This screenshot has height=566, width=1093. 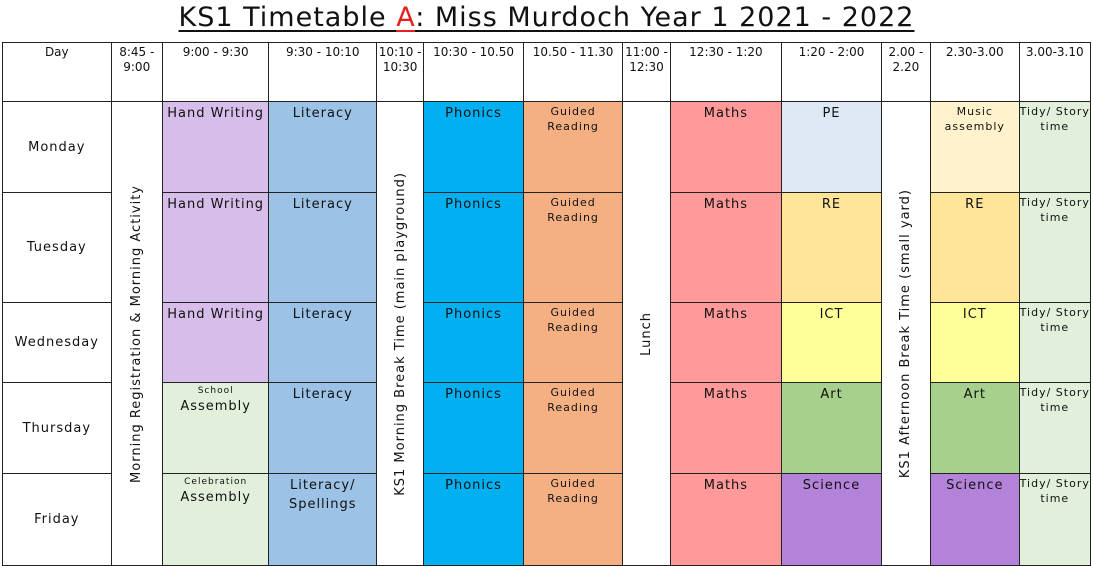 What do you see at coordinates (975, 72) in the screenshot?
I see `header-time: 2.30-3.00` at bounding box center [975, 72].